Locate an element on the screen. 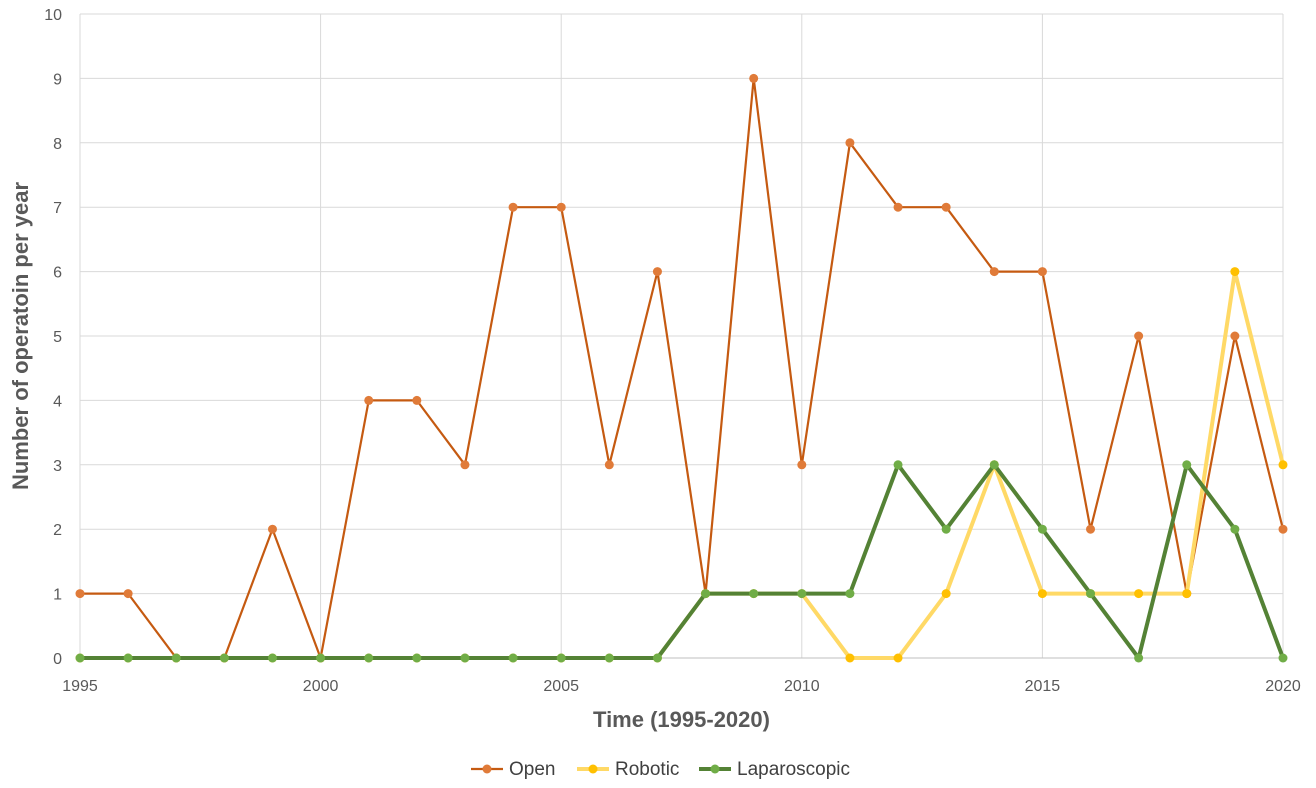  legend-item-laparoscopic: Laparoscopic is located at coordinates (774, 769).